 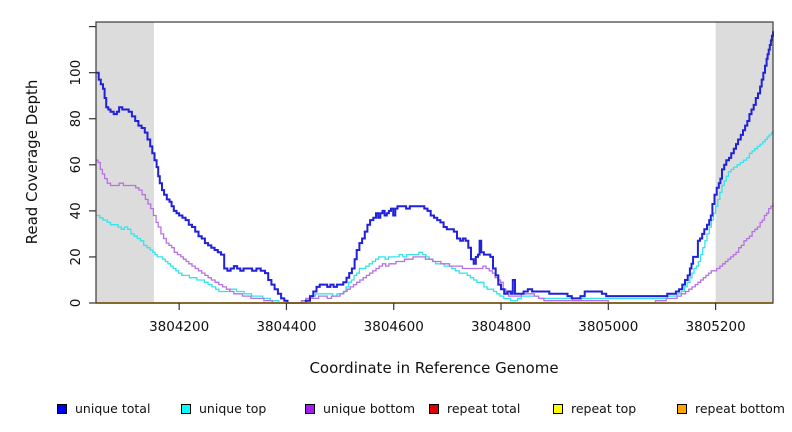 I want to click on y-tick-label: 80, so click(x=76, y=118).